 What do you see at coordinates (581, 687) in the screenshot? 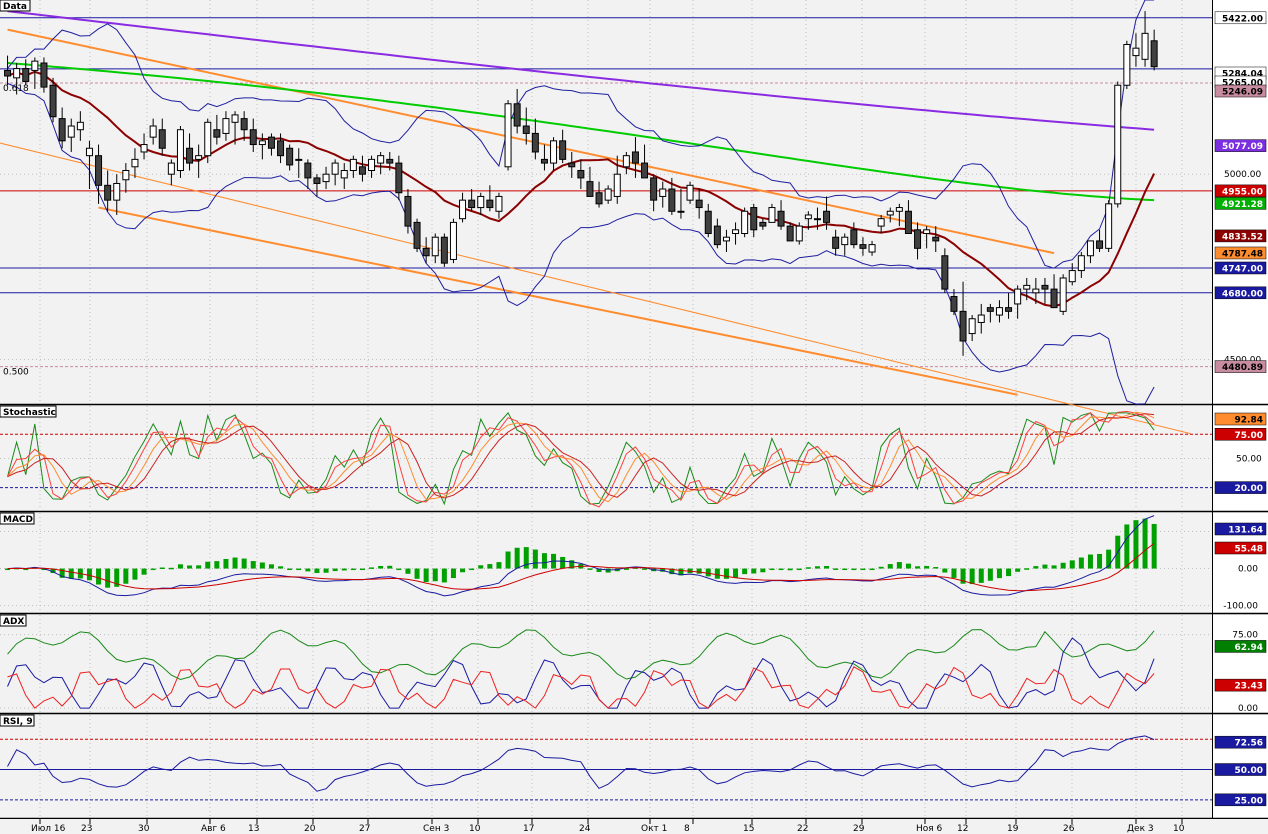
I see `adx-di-minus-line` at bounding box center [581, 687].